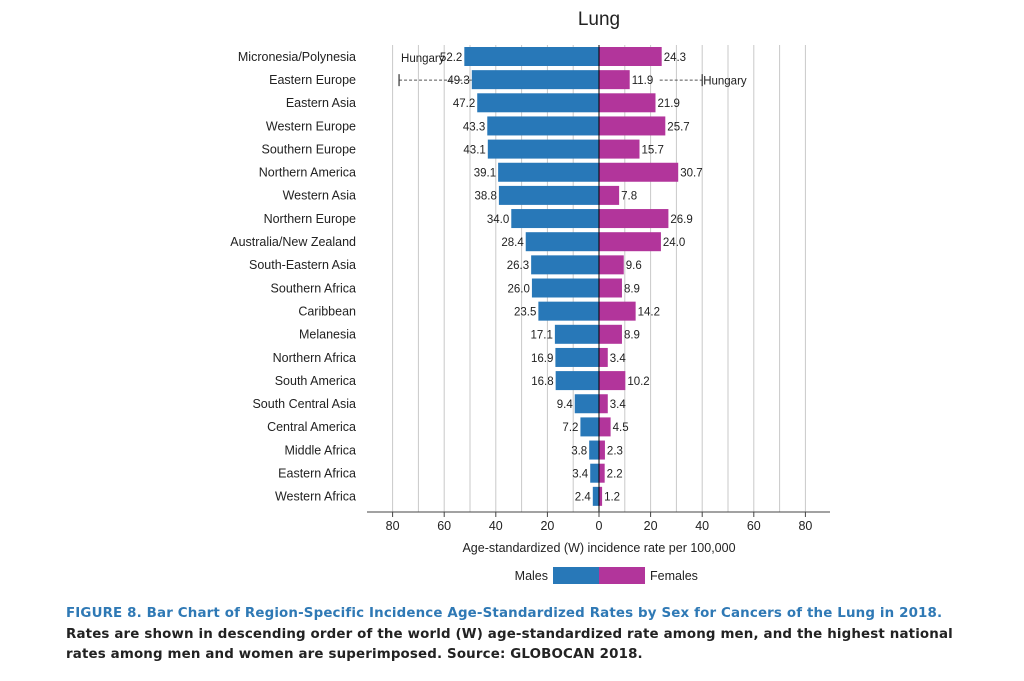  I want to click on legend-label-females: Females, so click(674, 576).